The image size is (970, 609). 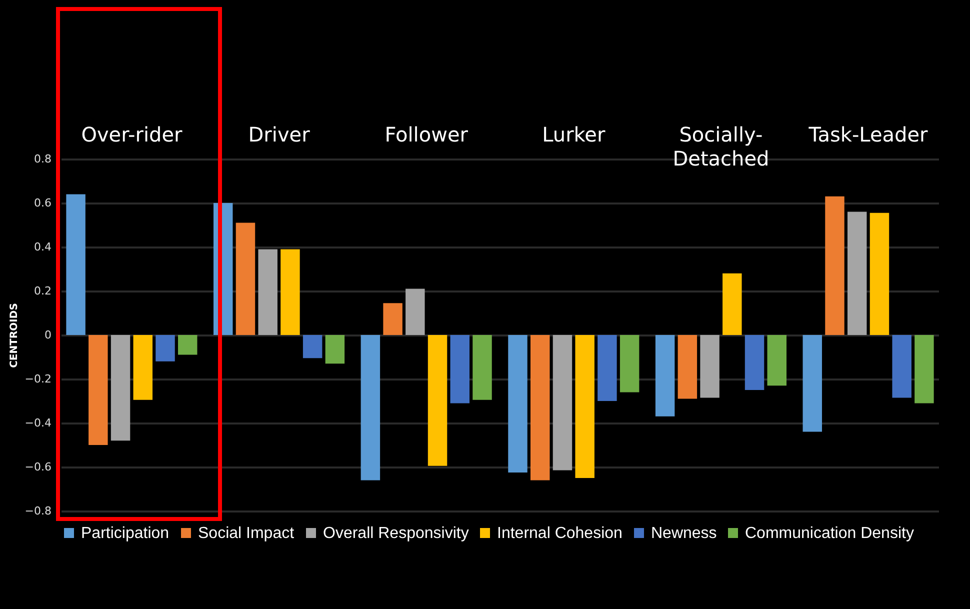 What do you see at coordinates (246, 533) in the screenshot?
I see `legend-label: Social Impact` at bounding box center [246, 533].